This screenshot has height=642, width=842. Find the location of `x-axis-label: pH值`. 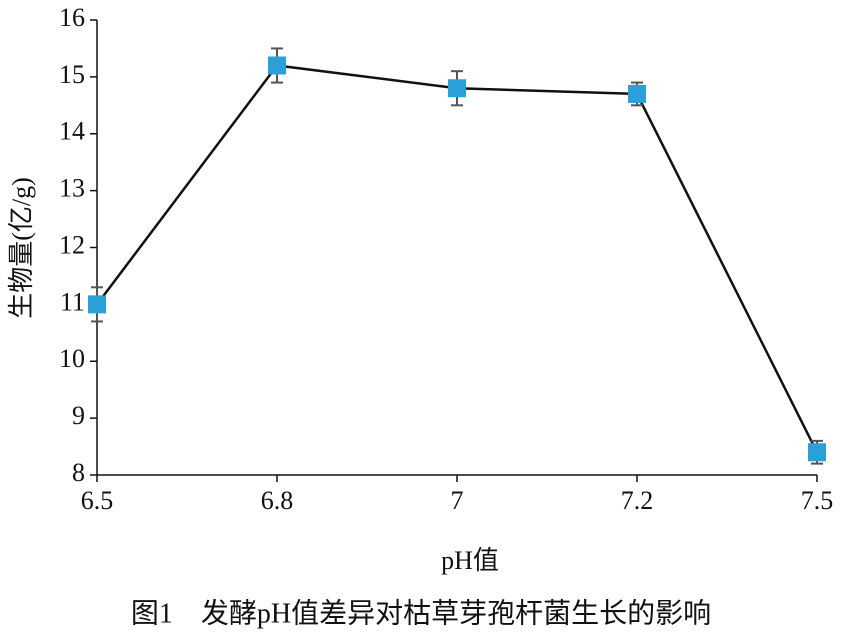

x-axis-label: pH值 is located at coordinates (470, 560).